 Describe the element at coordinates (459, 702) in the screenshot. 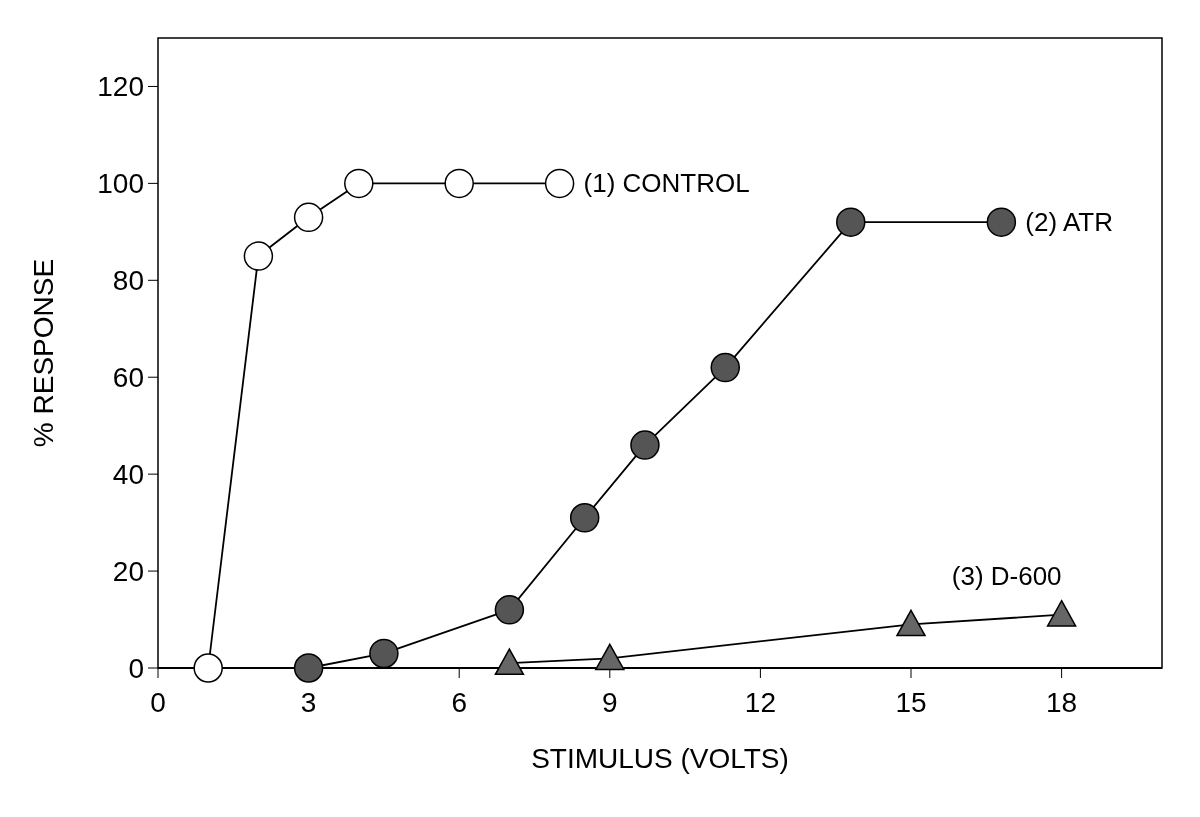

I see `x-tick-label: 6` at that location.